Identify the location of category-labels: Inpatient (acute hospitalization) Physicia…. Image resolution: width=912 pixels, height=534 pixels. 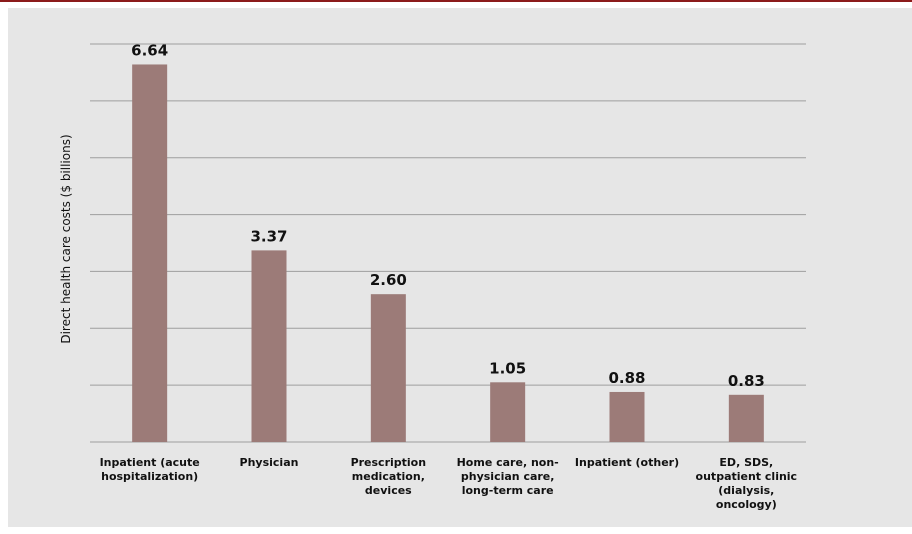
(449, 483).